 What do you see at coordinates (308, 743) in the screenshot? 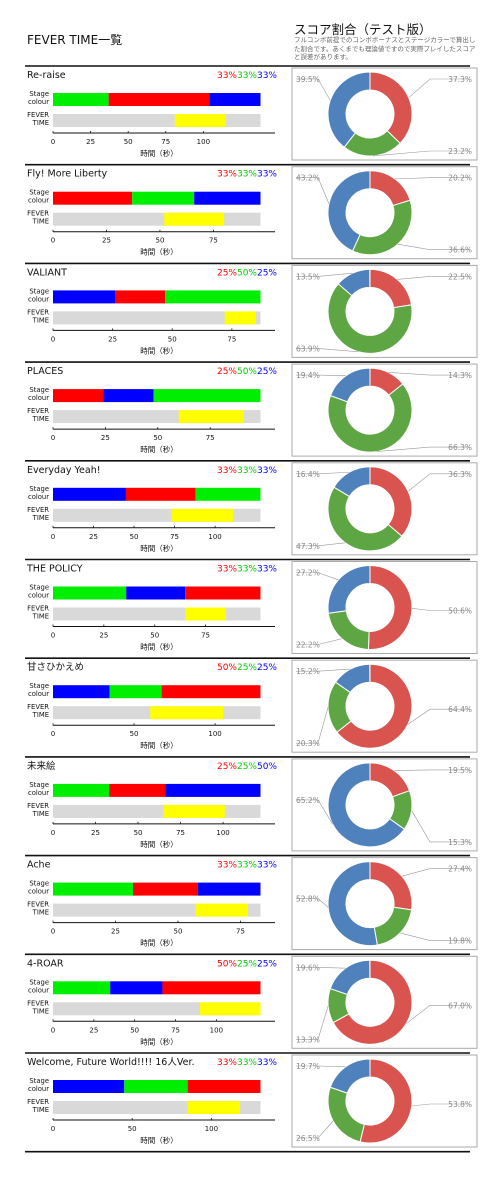
I see `donut-label: 20.3%` at bounding box center [308, 743].